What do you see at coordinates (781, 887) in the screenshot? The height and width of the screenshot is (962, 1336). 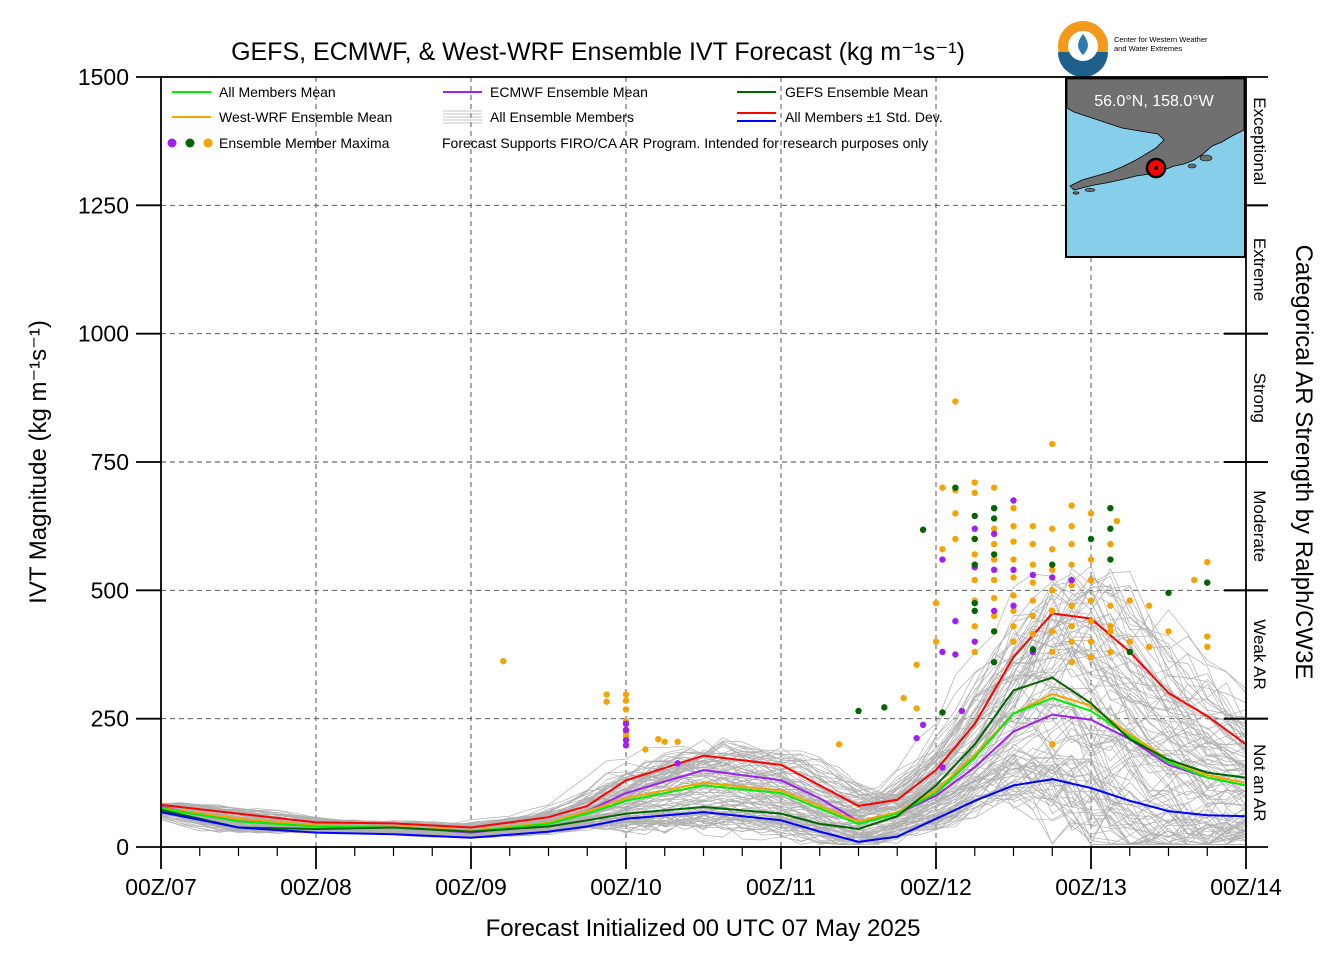 I see `x-tick-label: 00Z/11` at bounding box center [781, 887].